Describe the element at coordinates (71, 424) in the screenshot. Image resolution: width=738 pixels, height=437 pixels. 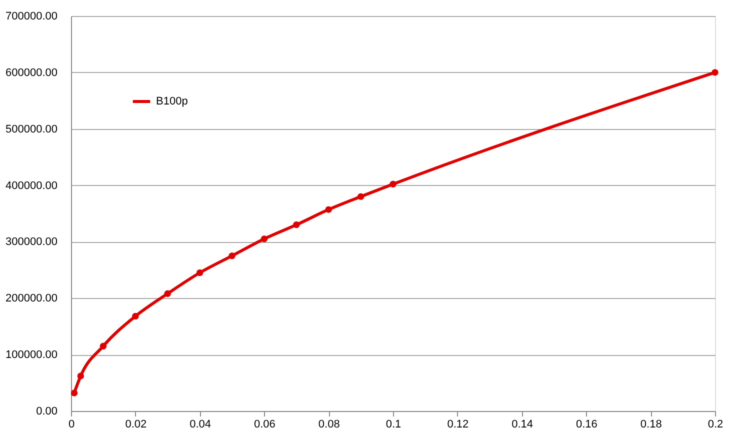
I see `x-tick-label: 0` at that location.